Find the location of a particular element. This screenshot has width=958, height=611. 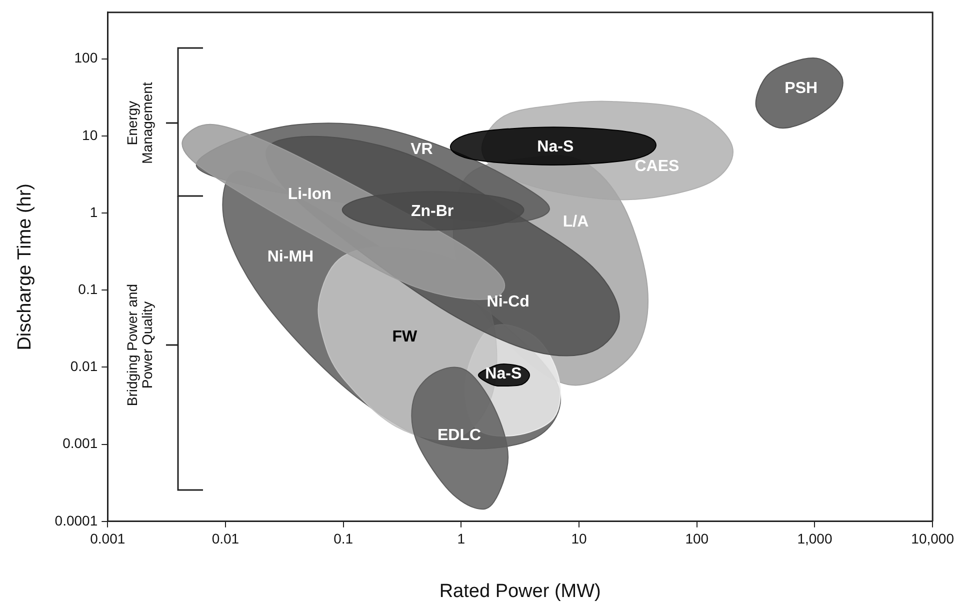

y-tick-label: 100 is located at coordinates (86, 58).